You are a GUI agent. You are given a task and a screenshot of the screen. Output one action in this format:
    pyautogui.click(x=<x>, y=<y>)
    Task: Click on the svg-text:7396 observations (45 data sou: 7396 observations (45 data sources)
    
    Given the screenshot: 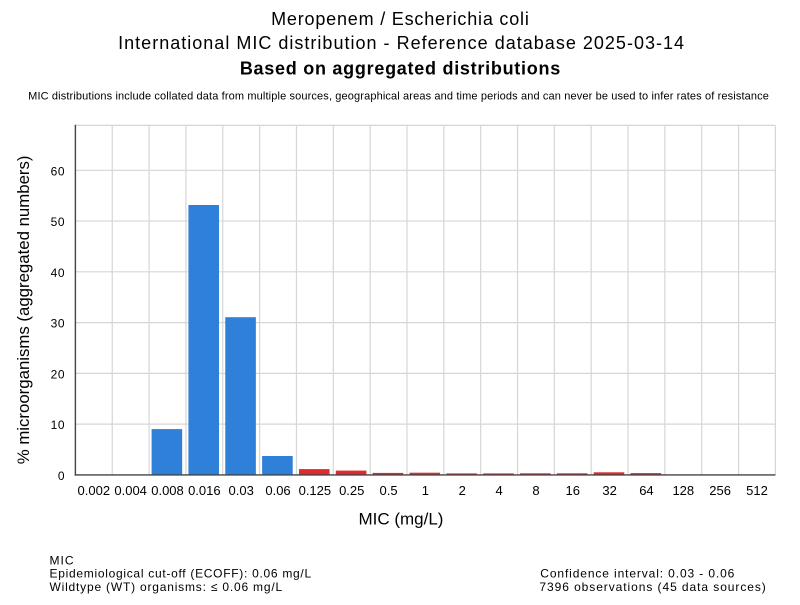 What is the action you would take?
    pyautogui.click(x=652, y=587)
    